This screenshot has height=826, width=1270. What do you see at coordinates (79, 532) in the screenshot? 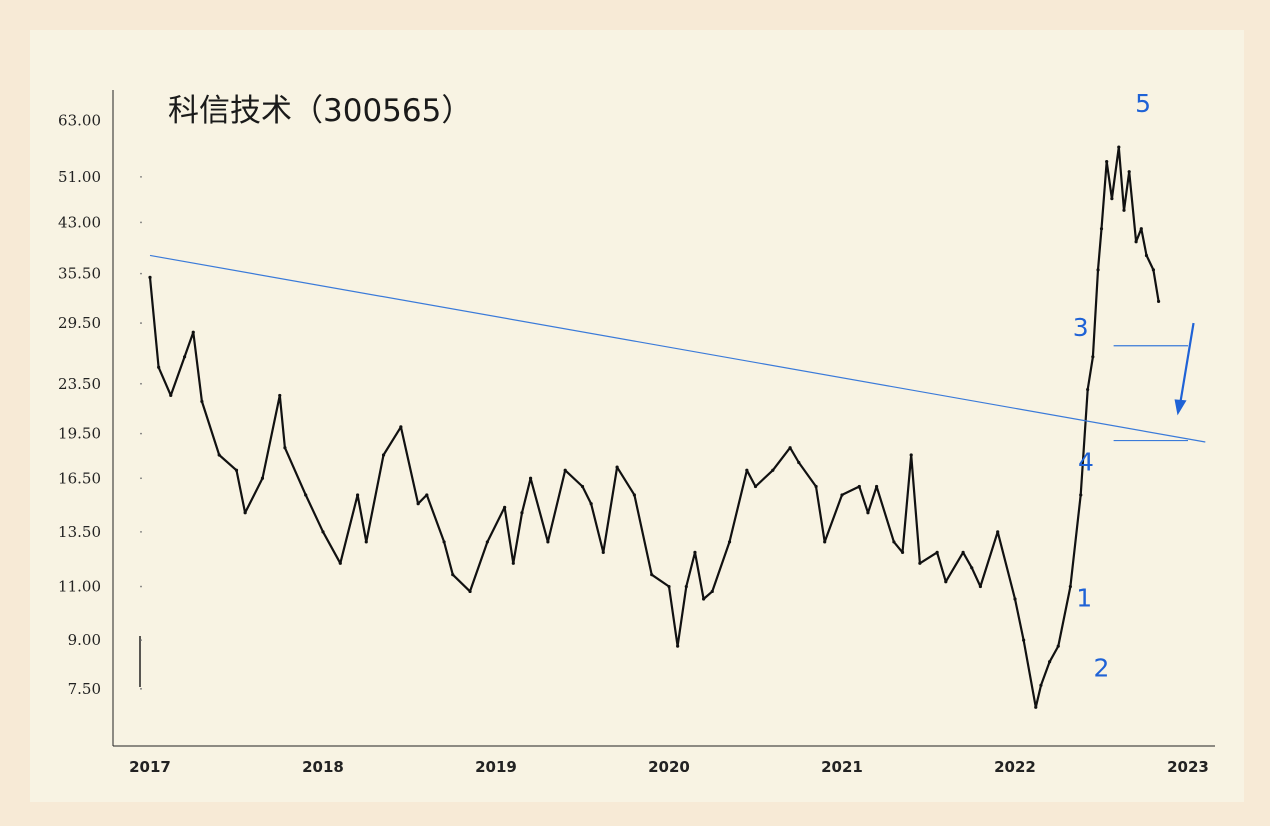
I see `y-tick-label: 13.50` at bounding box center [79, 532].